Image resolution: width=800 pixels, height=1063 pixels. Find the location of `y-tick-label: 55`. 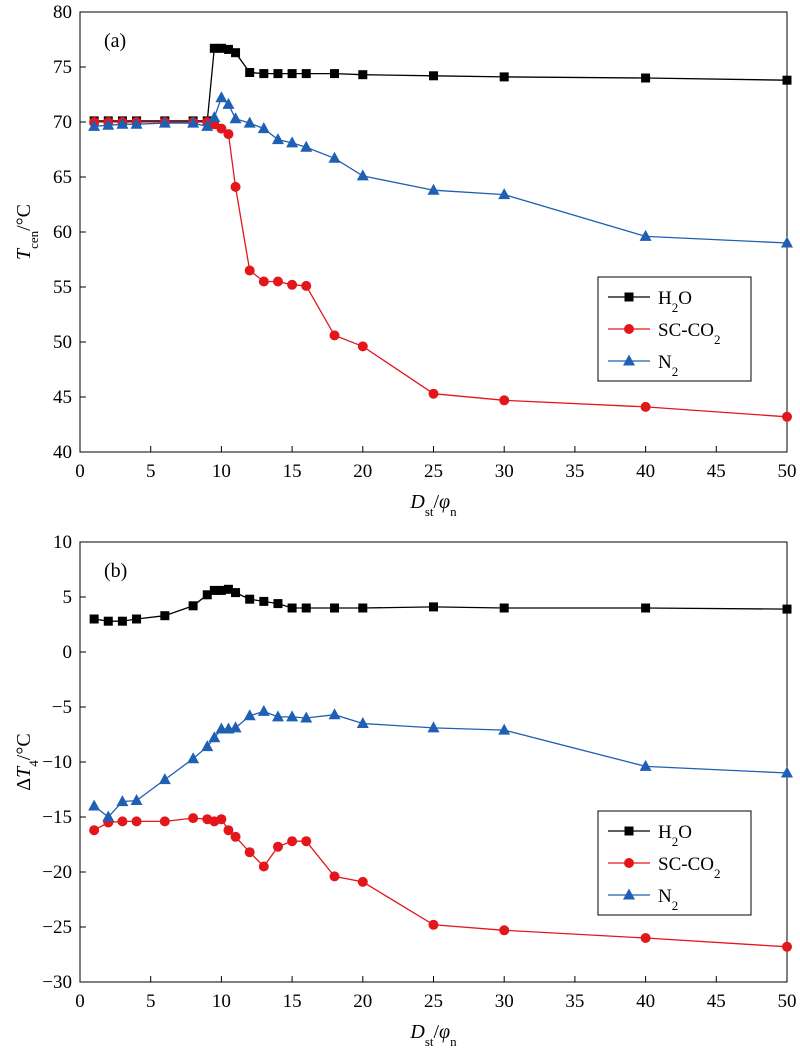

y-tick-label: 55 is located at coordinates (62, 287).